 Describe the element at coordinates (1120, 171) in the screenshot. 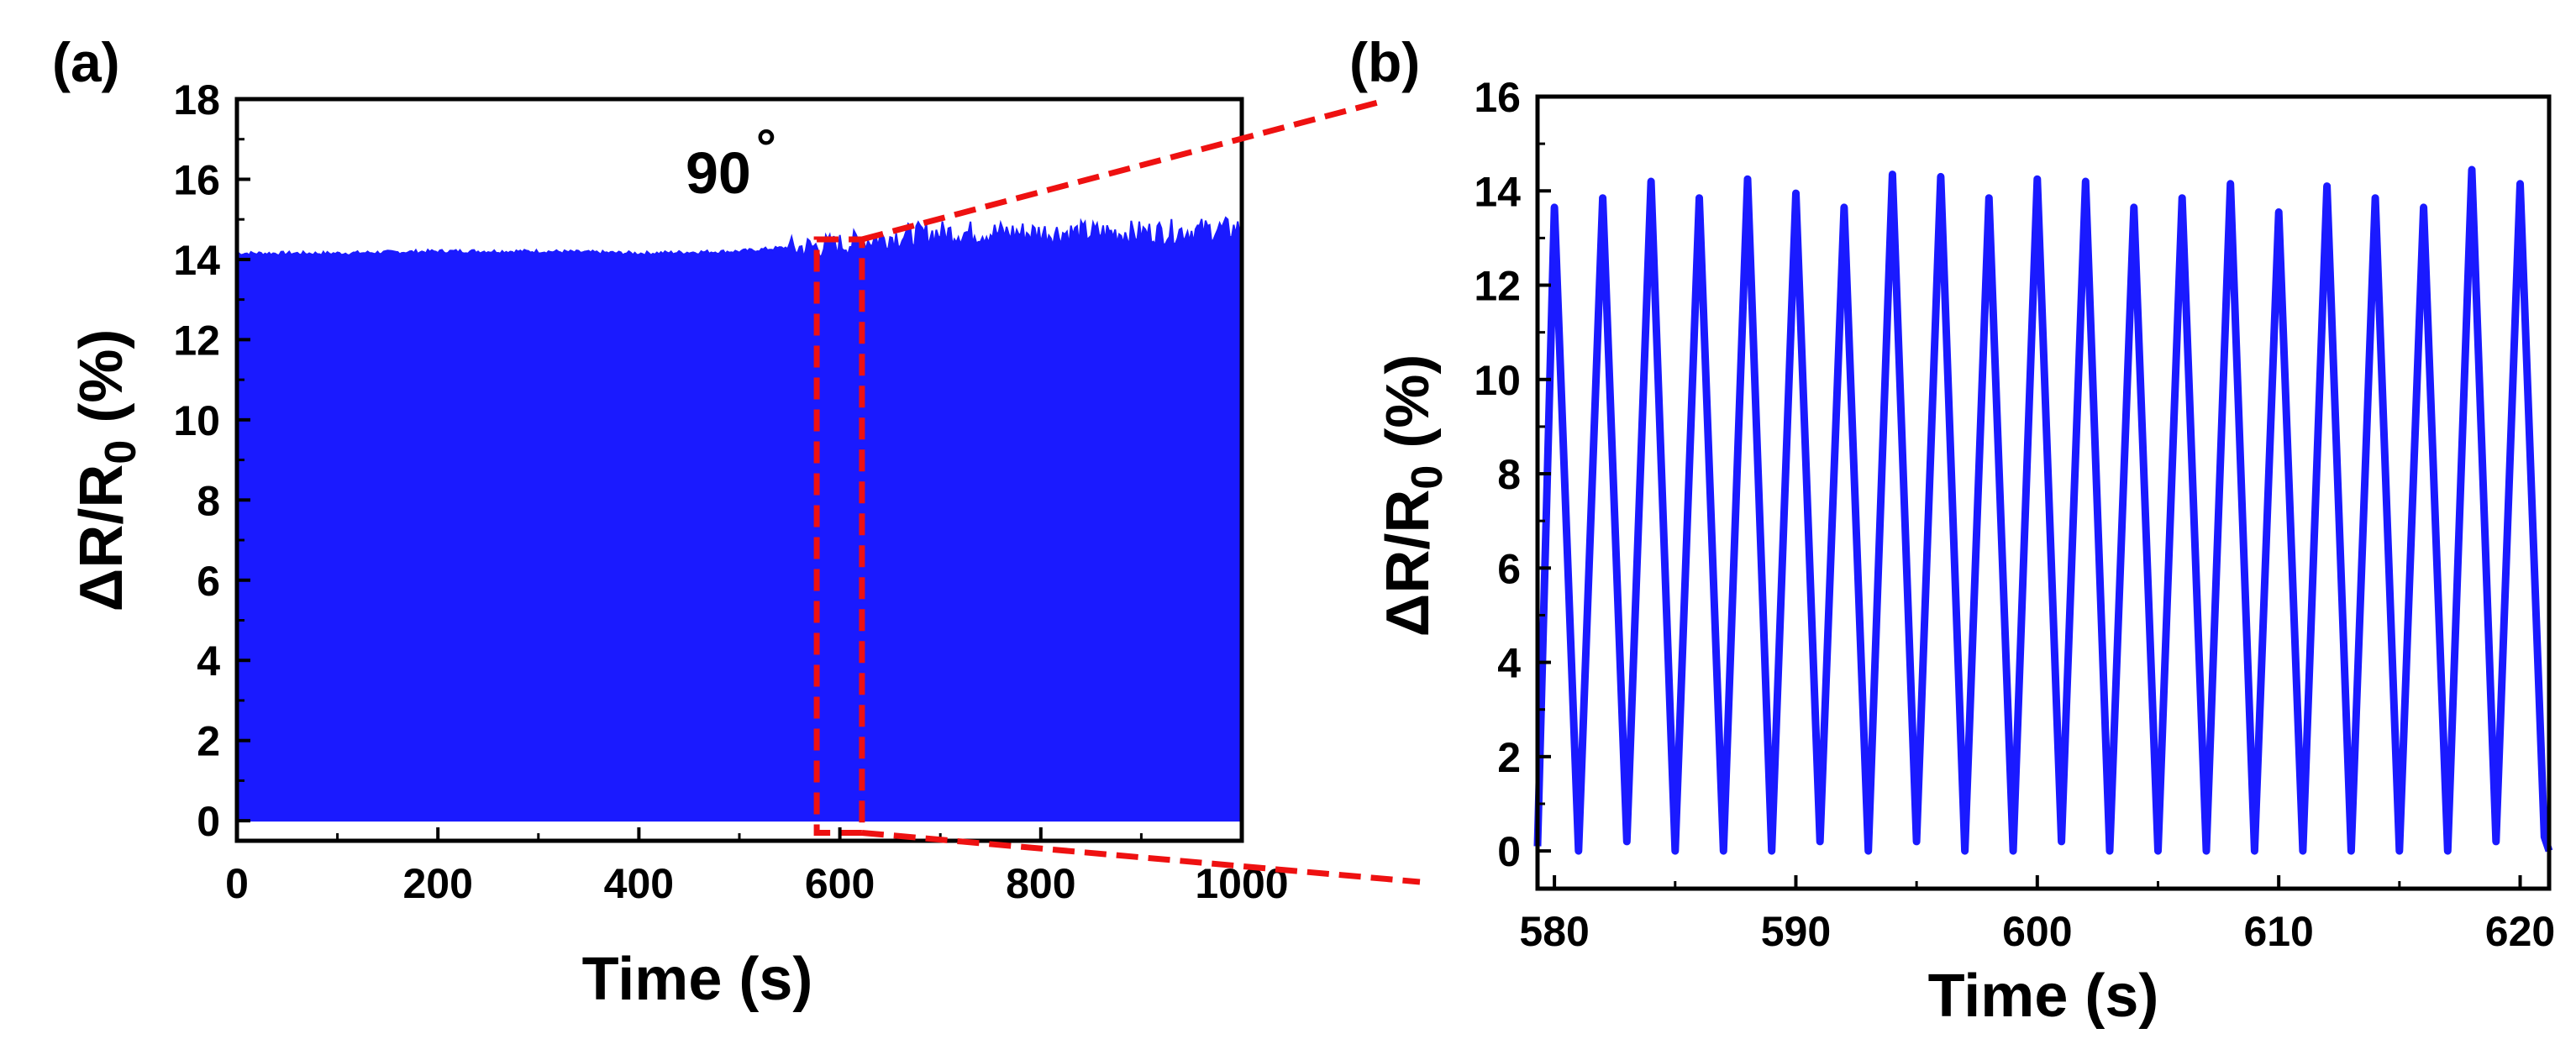

I see `zoom-connector-top` at that location.